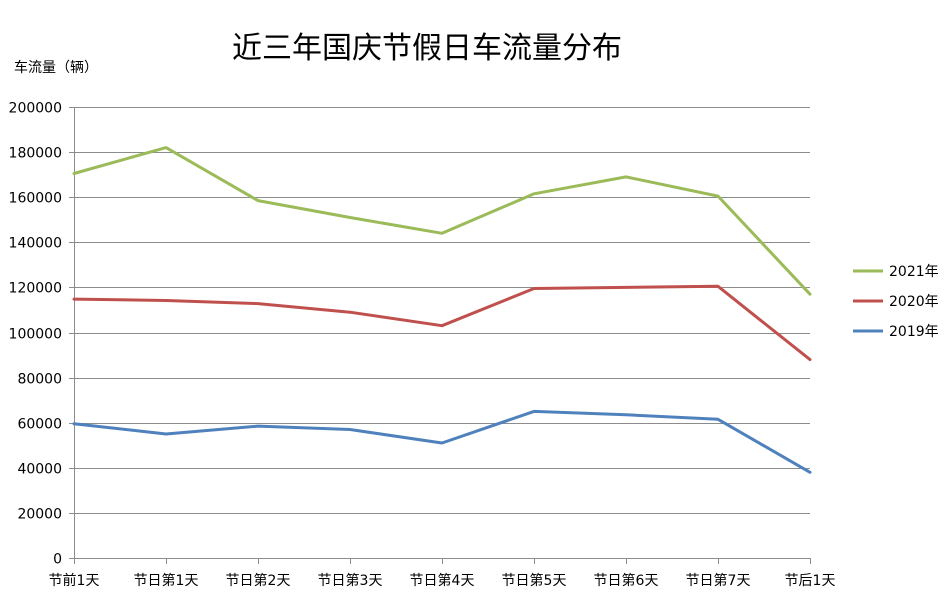  Describe the element at coordinates (56, 67) in the screenshot. I see `y-axis-label: 车流量（辆）` at that location.